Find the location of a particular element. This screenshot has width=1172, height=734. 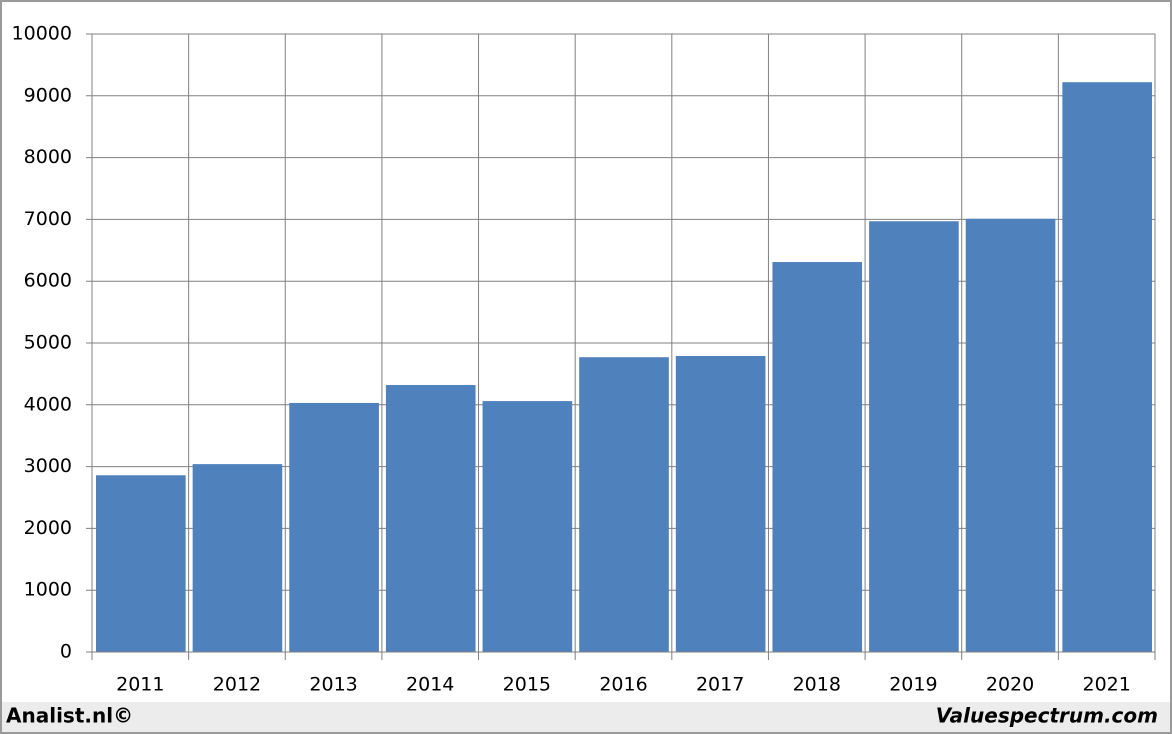

y-tick-label: 6000 is located at coordinates (48, 281).